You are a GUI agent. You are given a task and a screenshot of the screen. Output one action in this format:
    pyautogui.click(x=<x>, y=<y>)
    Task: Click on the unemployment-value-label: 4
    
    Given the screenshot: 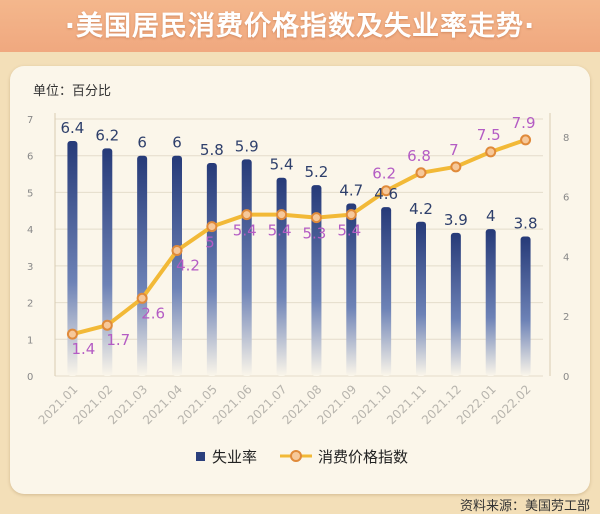 What is the action you would take?
    pyautogui.click(x=491, y=216)
    